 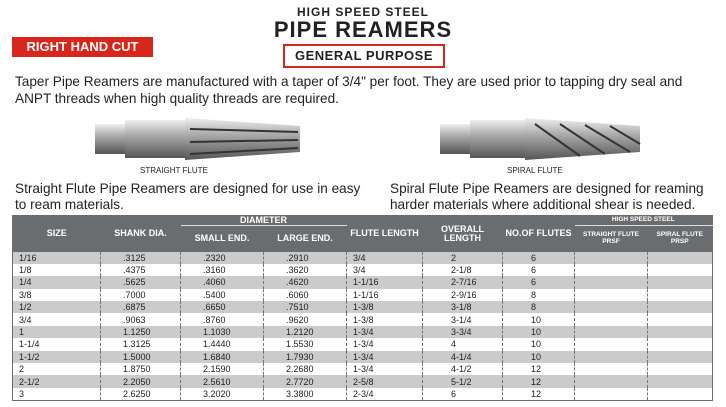 I want to click on table-row: 3/4 .9063.8760.9620 1-3/8 3-1/4 10, so click(x=363, y=319).